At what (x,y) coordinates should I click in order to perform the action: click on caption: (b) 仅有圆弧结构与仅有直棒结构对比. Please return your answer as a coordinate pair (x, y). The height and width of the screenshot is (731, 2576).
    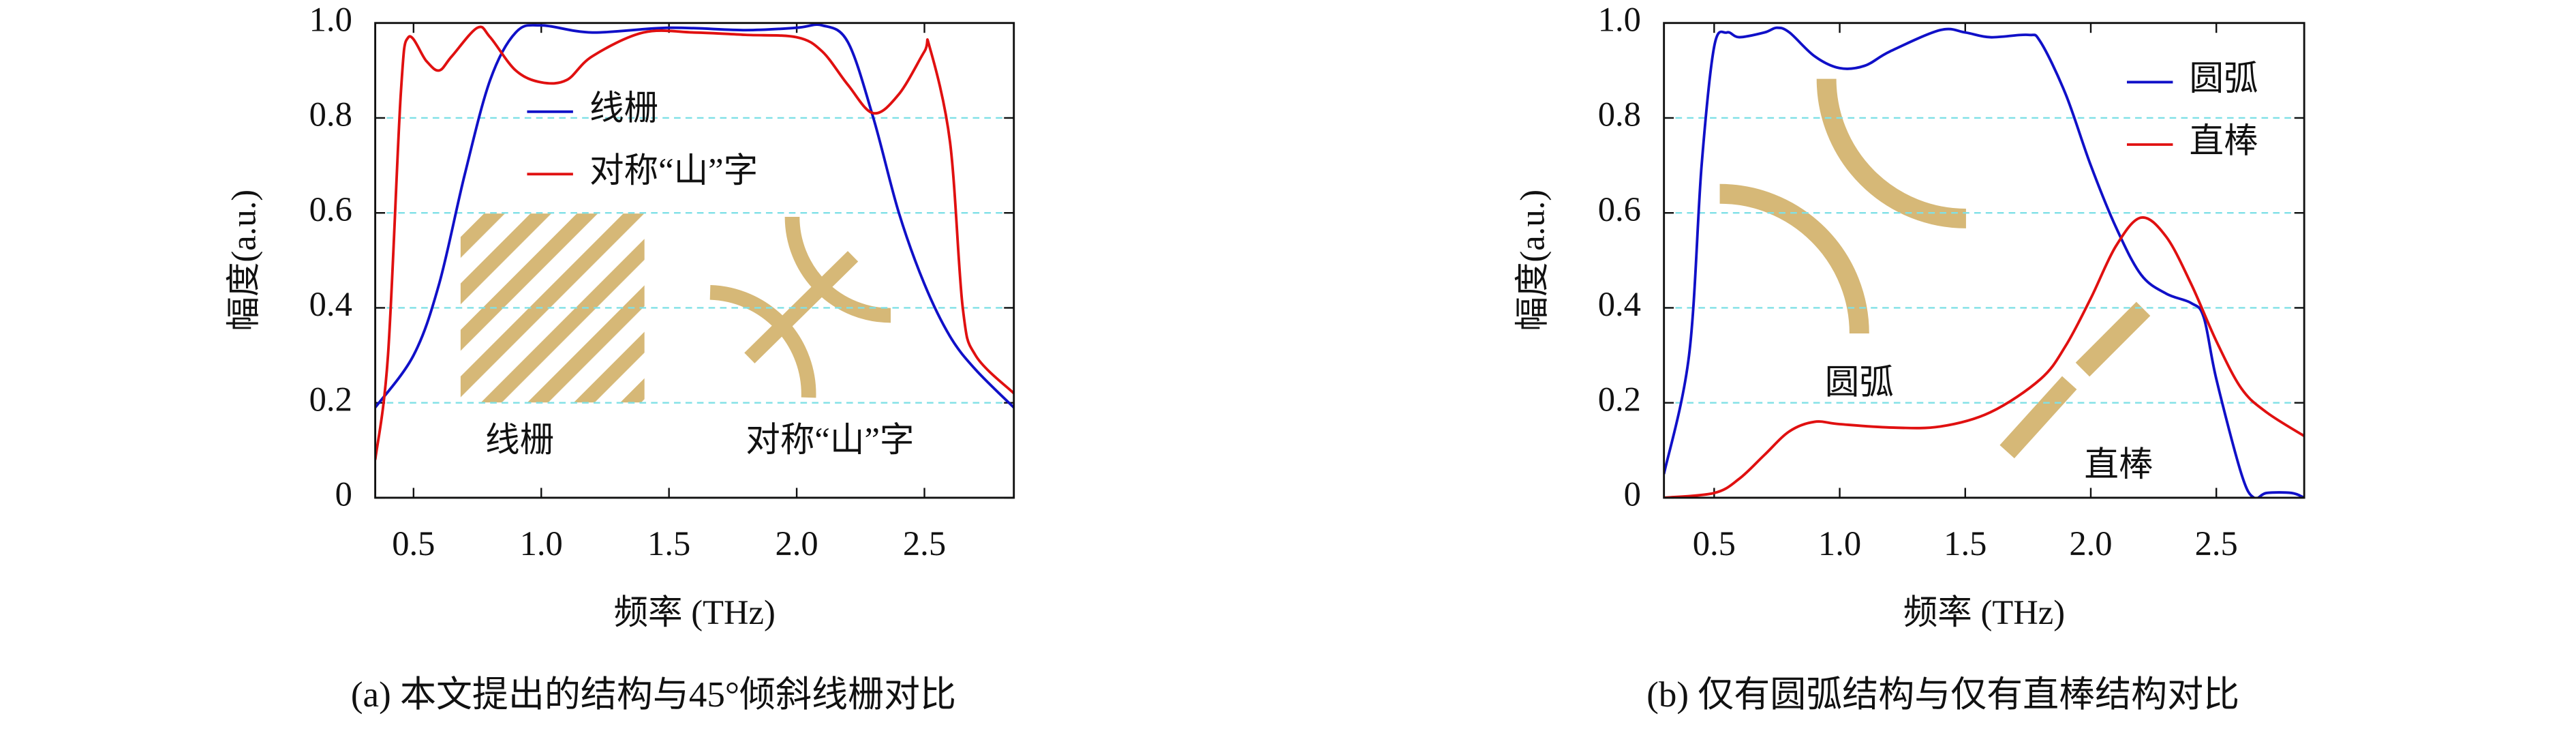
    Looking at the image, I should click on (1943, 695).